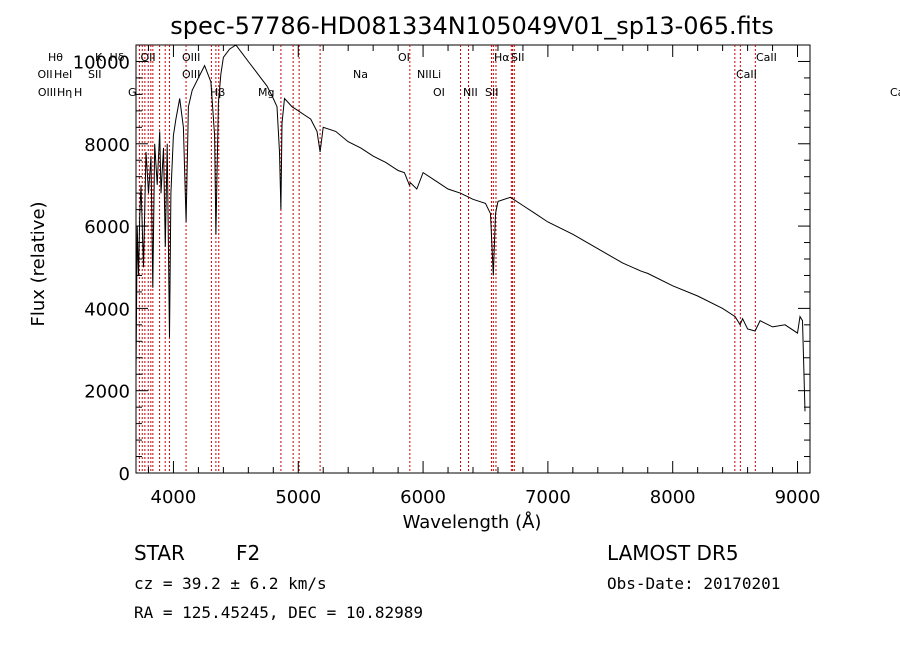 This screenshot has width=900, height=649. What do you see at coordinates (673, 497) in the screenshot?
I see `x-tick-label: 8000` at bounding box center [673, 497].